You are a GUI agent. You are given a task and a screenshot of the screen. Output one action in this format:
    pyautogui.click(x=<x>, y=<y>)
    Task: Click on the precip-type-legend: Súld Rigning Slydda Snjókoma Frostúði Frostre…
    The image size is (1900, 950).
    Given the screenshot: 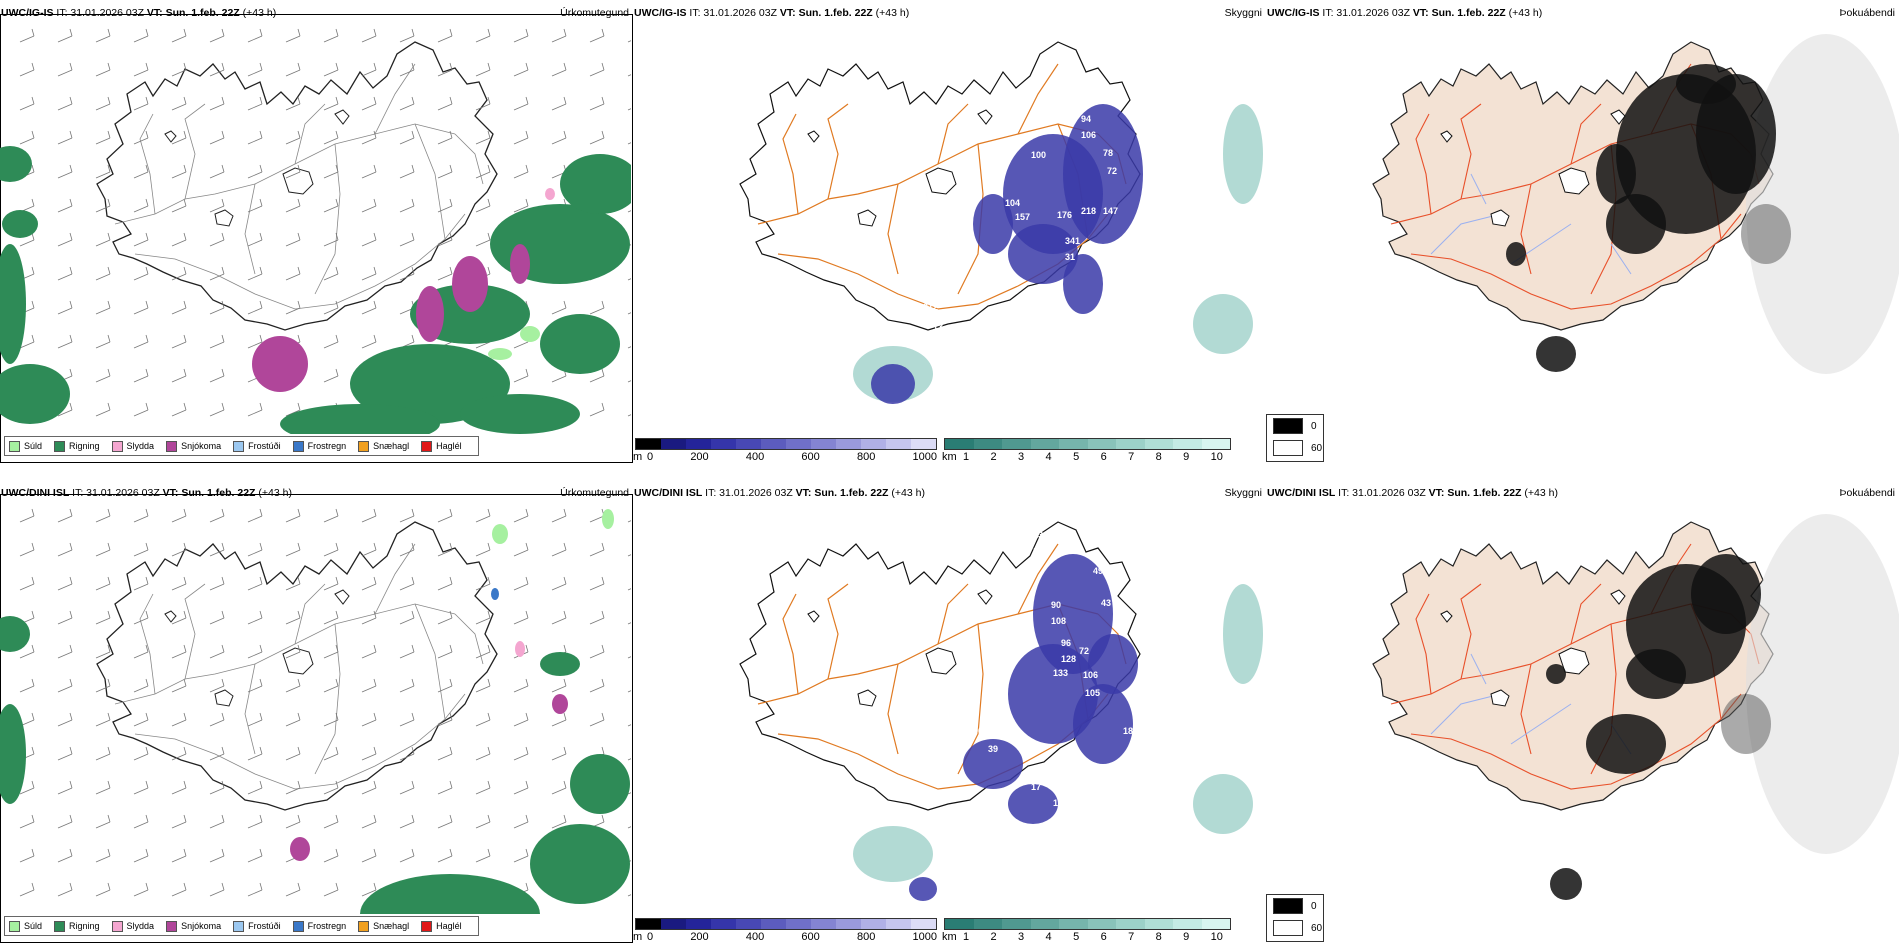 What is the action you would take?
    pyautogui.click(x=241, y=446)
    